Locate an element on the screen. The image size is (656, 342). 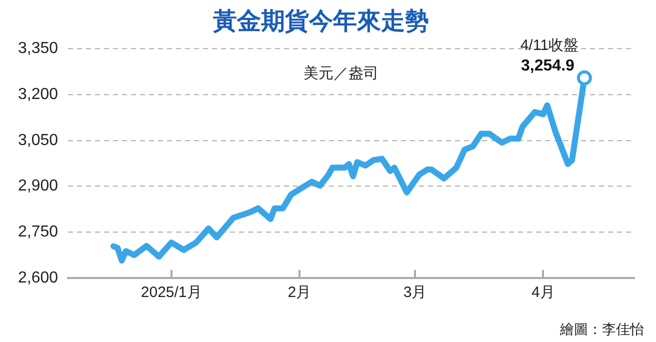
y-tick-label: 2,750 is located at coordinates (38, 232).